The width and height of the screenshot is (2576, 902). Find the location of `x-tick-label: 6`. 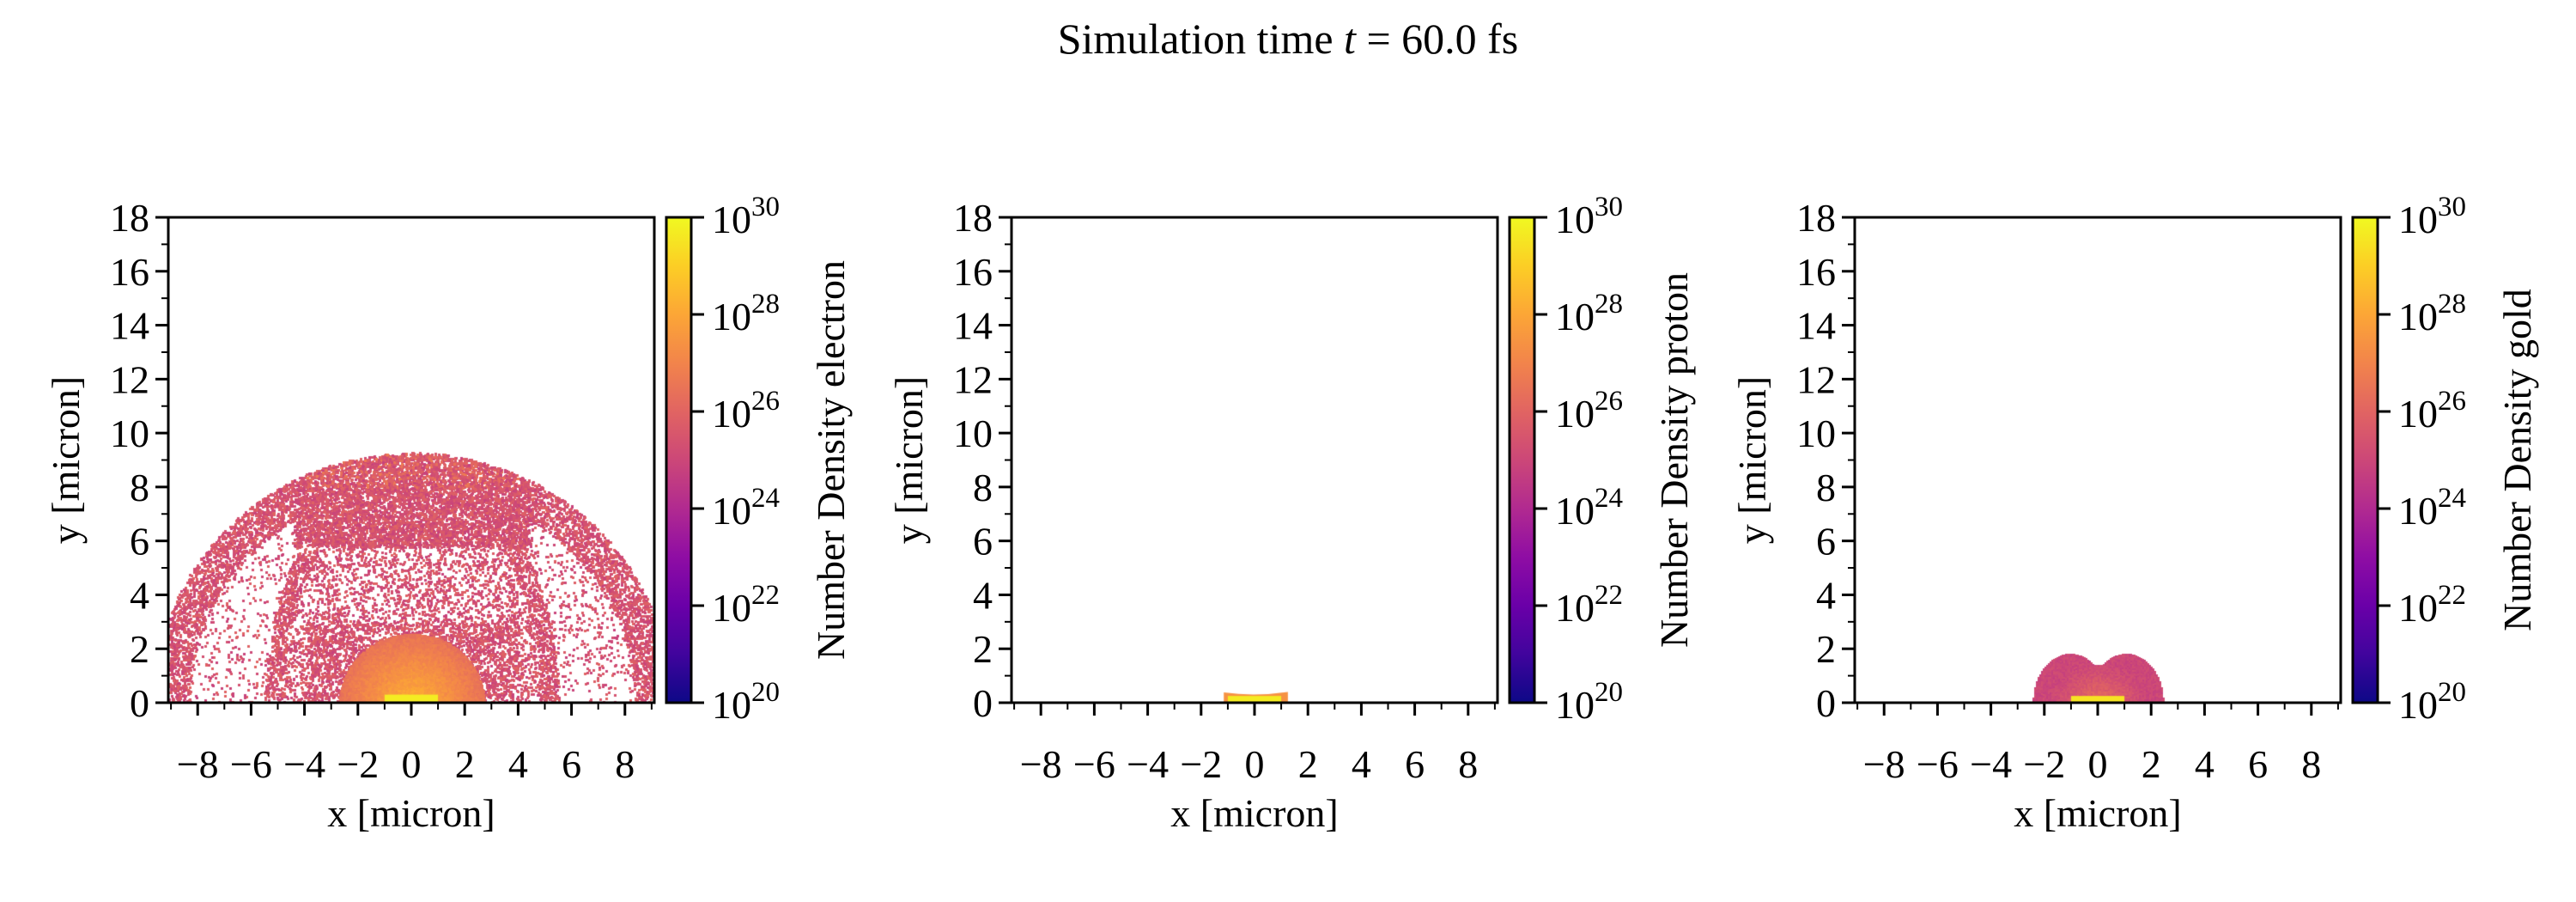

x-tick-label: 6 is located at coordinates (572, 764).